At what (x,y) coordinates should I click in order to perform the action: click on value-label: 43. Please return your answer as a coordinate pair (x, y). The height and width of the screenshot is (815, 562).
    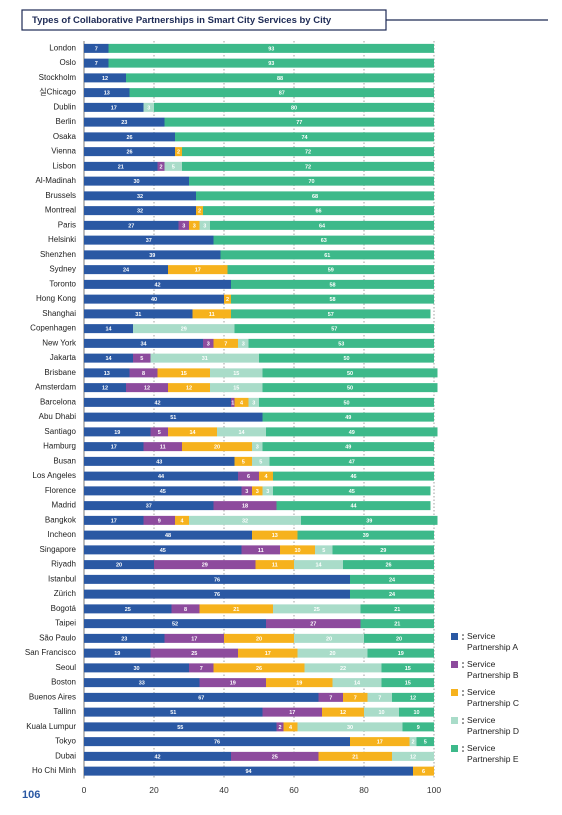
    Looking at the image, I should click on (159, 462).